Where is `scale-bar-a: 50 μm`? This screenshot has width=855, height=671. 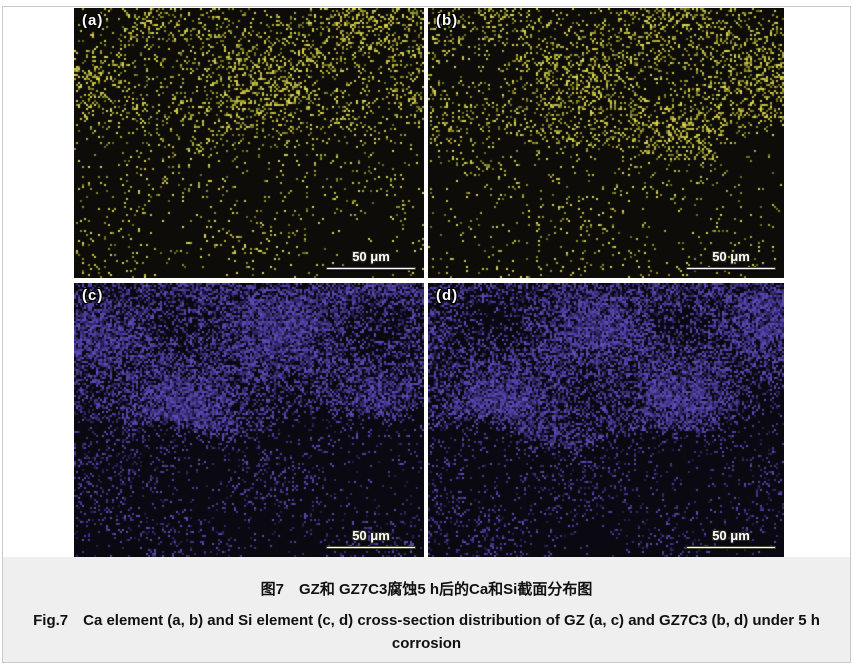
scale-bar-a: 50 μm is located at coordinates (371, 259).